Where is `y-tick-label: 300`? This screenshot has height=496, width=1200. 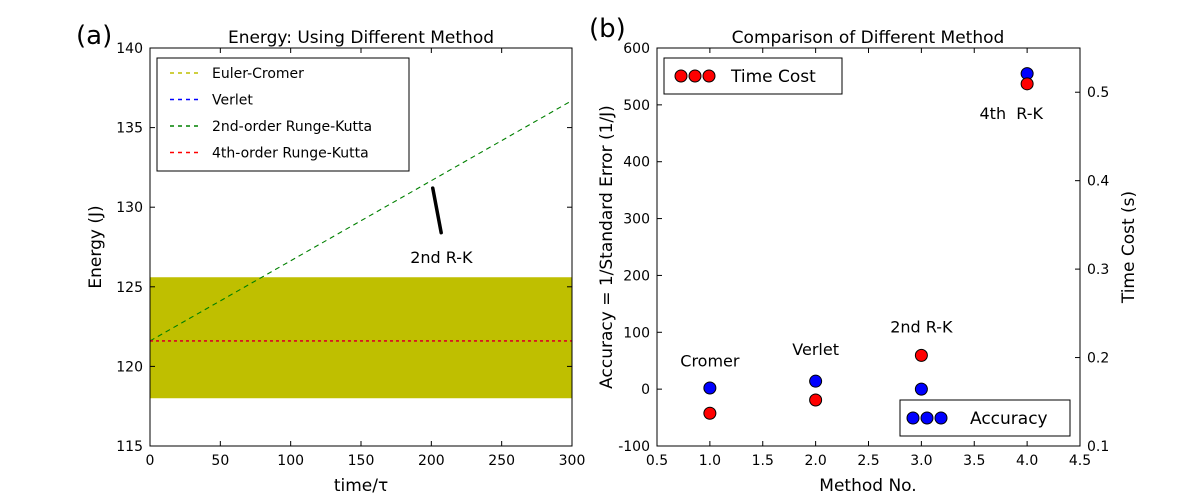 y-tick-label: 300 is located at coordinates (636, 220).